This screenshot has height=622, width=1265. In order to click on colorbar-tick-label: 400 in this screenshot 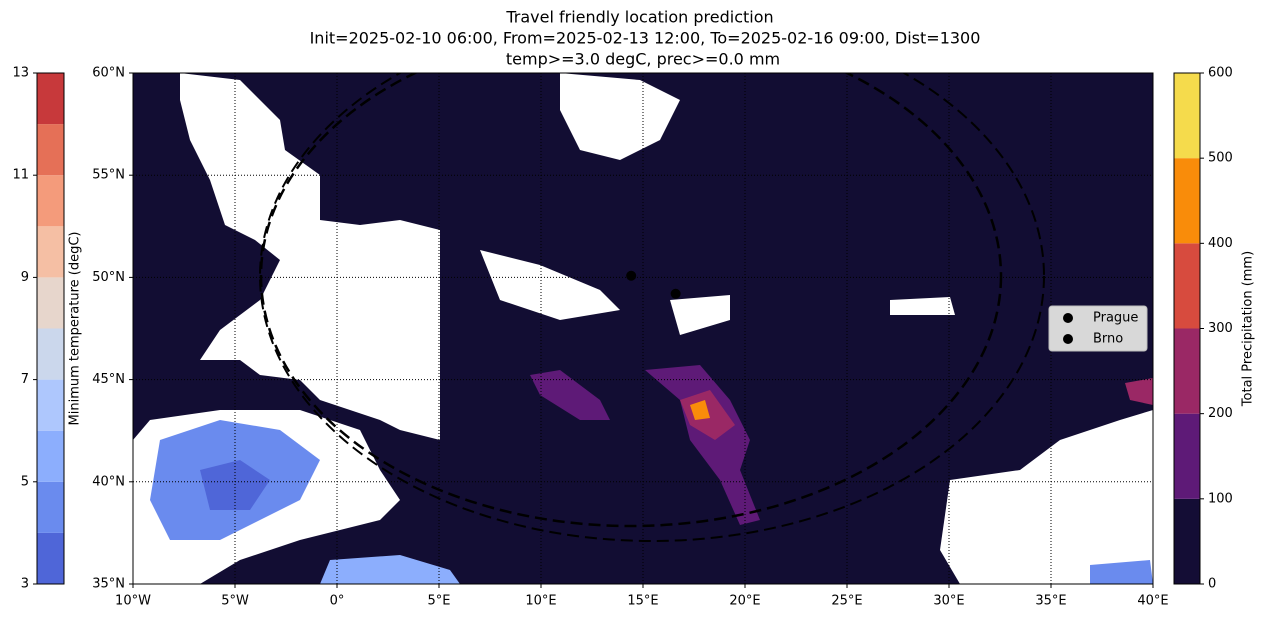, I will do `click(1220, 243)`.